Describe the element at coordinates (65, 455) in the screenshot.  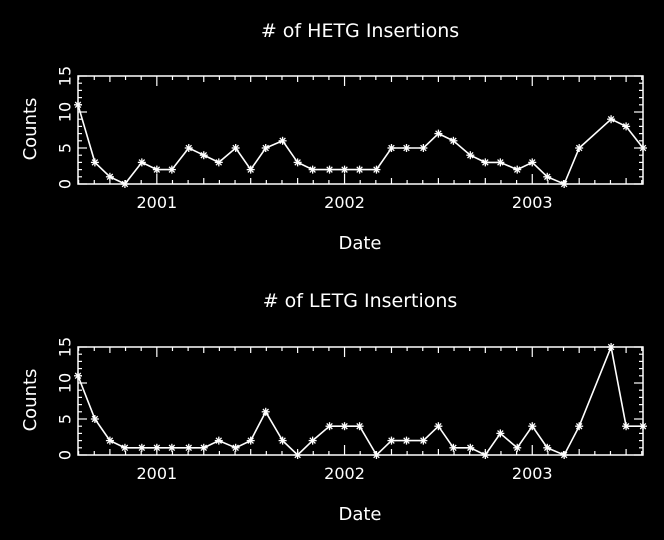
I see `letg-ytick-label: 0` at that location.